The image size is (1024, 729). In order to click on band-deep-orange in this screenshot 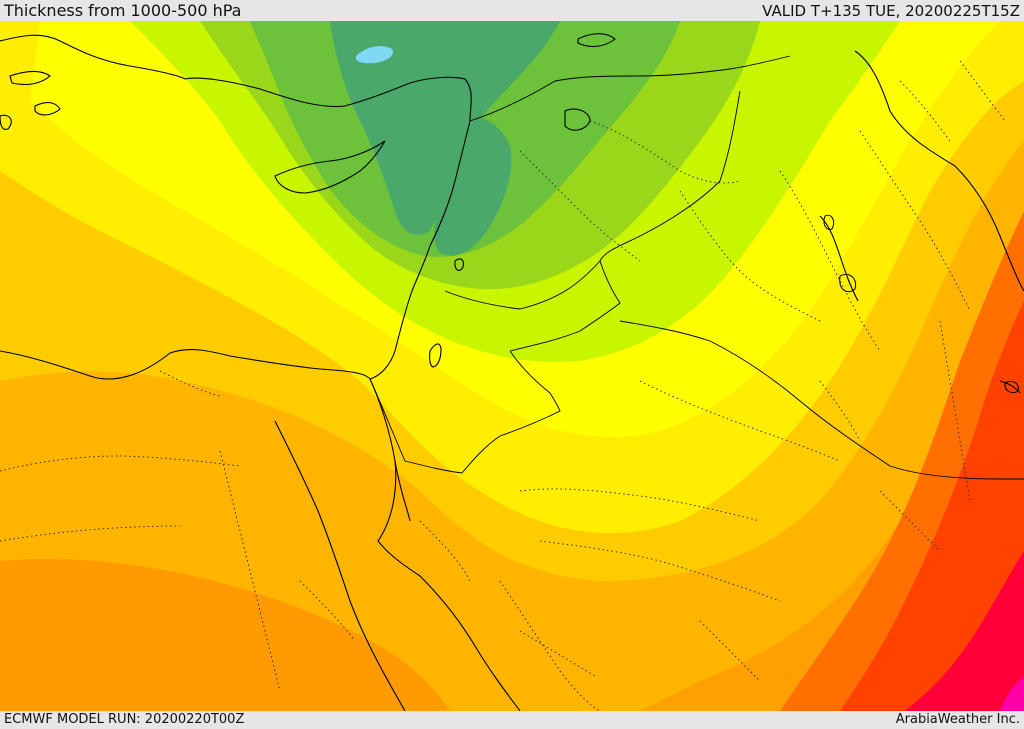, I will do `click(225, 635)`.